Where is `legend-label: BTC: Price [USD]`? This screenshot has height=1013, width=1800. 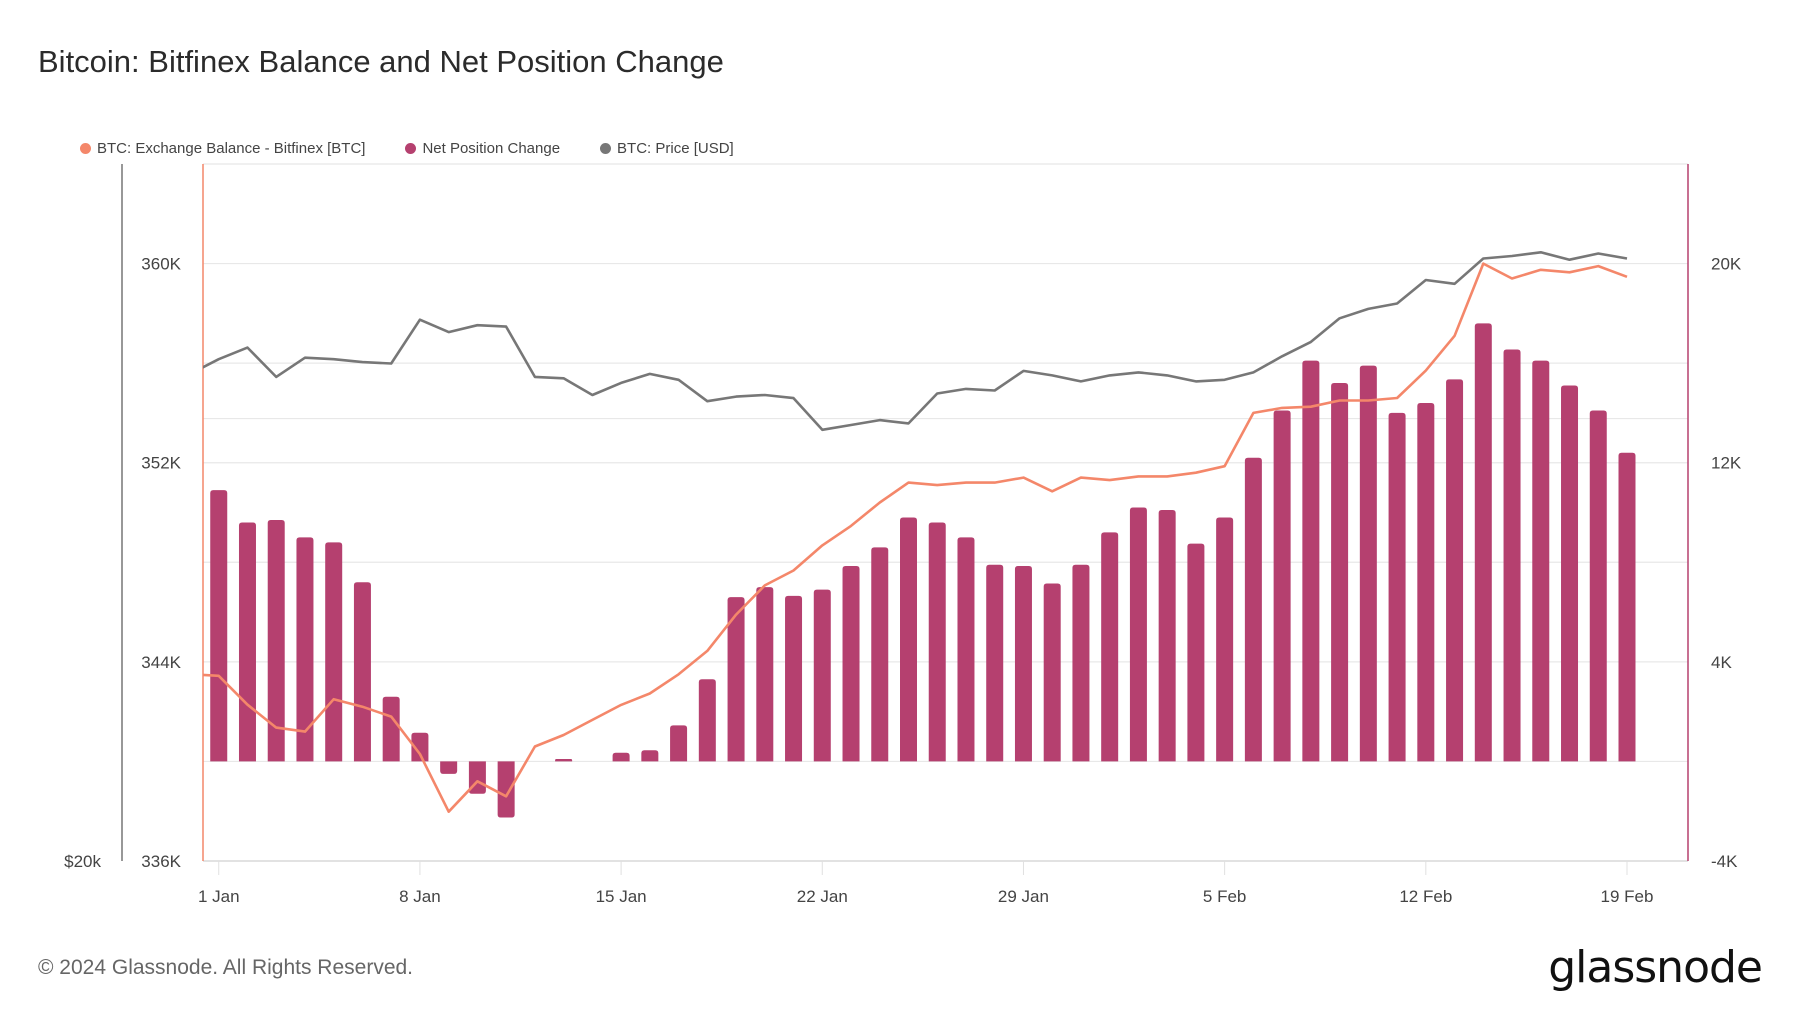
legend-label: BTC: Price [USD] is located at coordinates (675, 148).